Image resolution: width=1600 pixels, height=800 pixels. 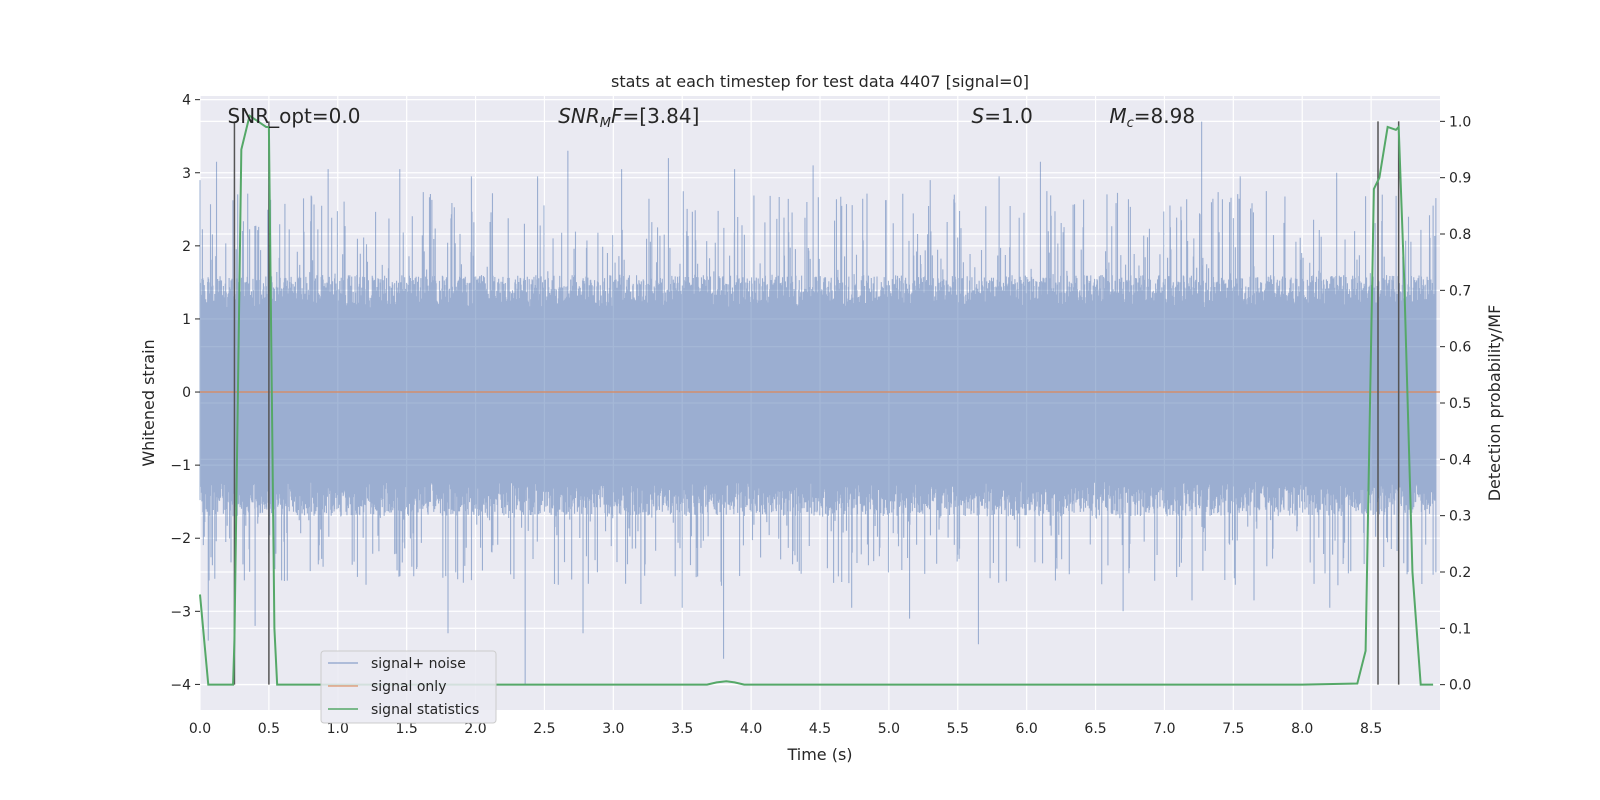 What do you see at coordinates (425, 710) in the screenshot?
I see `legend-label-signal-statistics: signal statistics` at bounding box center [425, 710].